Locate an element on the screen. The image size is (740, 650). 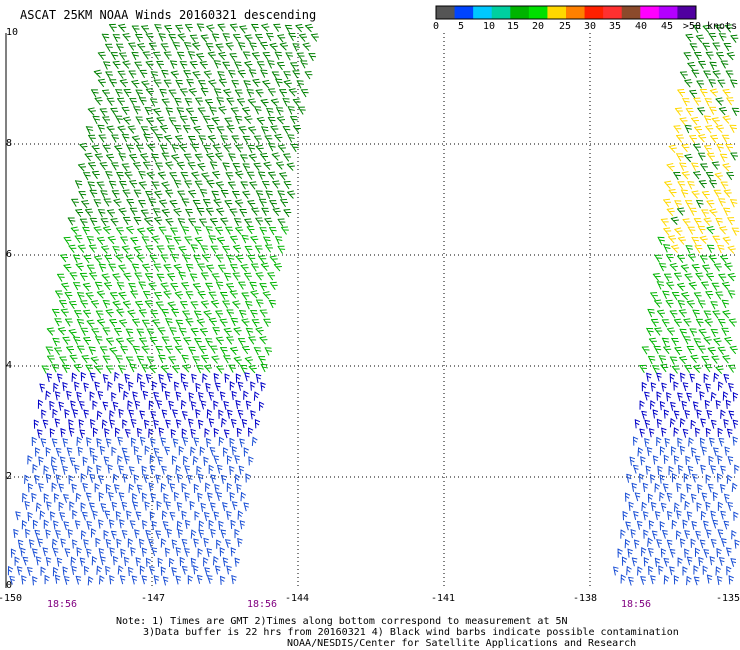
color-bar is located at coordinates (566, 12).